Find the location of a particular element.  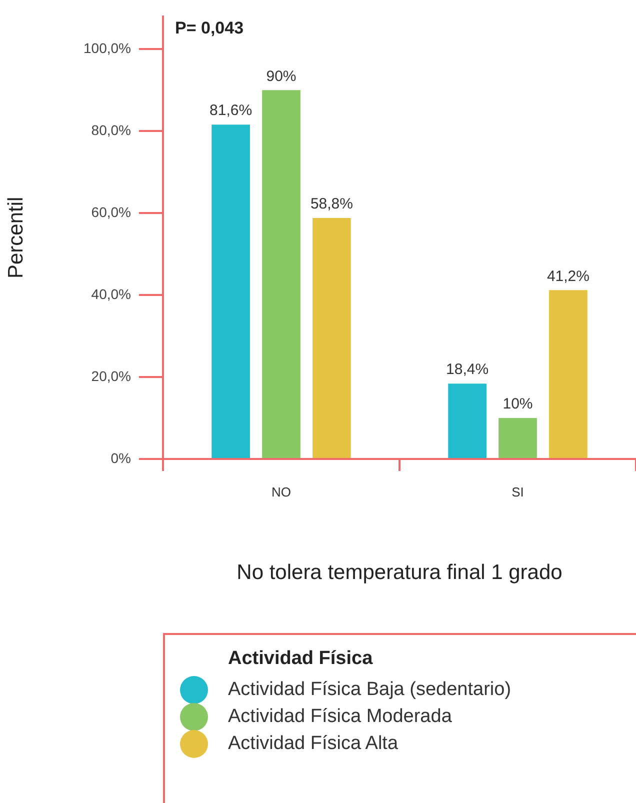

data-label: 81,6% is located at coordinates (231, 111).